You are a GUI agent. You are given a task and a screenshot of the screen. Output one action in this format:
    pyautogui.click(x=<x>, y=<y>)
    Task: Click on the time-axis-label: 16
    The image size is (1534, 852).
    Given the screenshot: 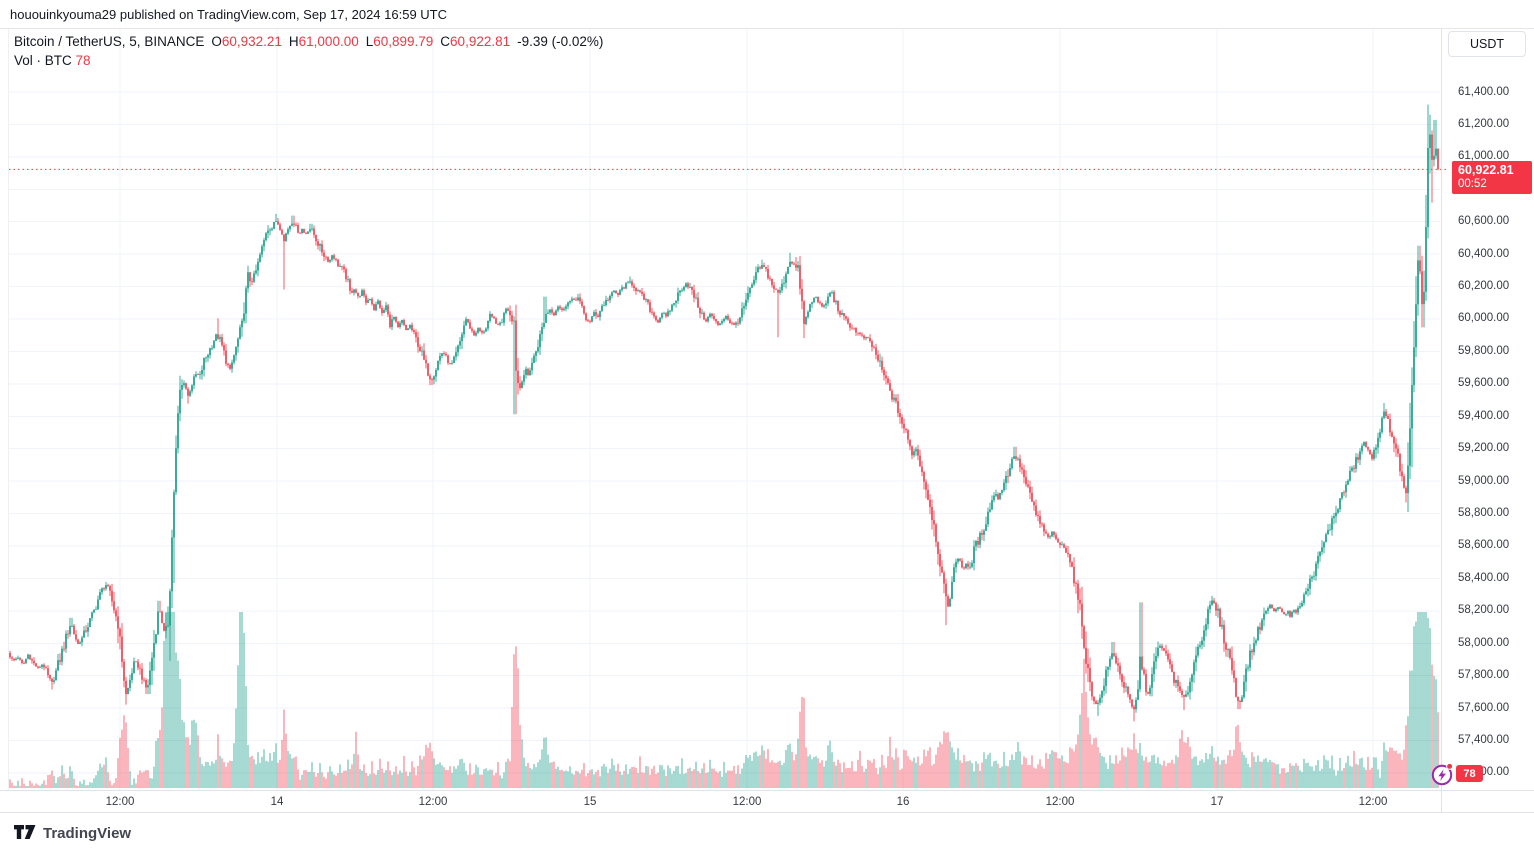 What is the action you would take?
    pyautogui.click(x=903, y=802)
    